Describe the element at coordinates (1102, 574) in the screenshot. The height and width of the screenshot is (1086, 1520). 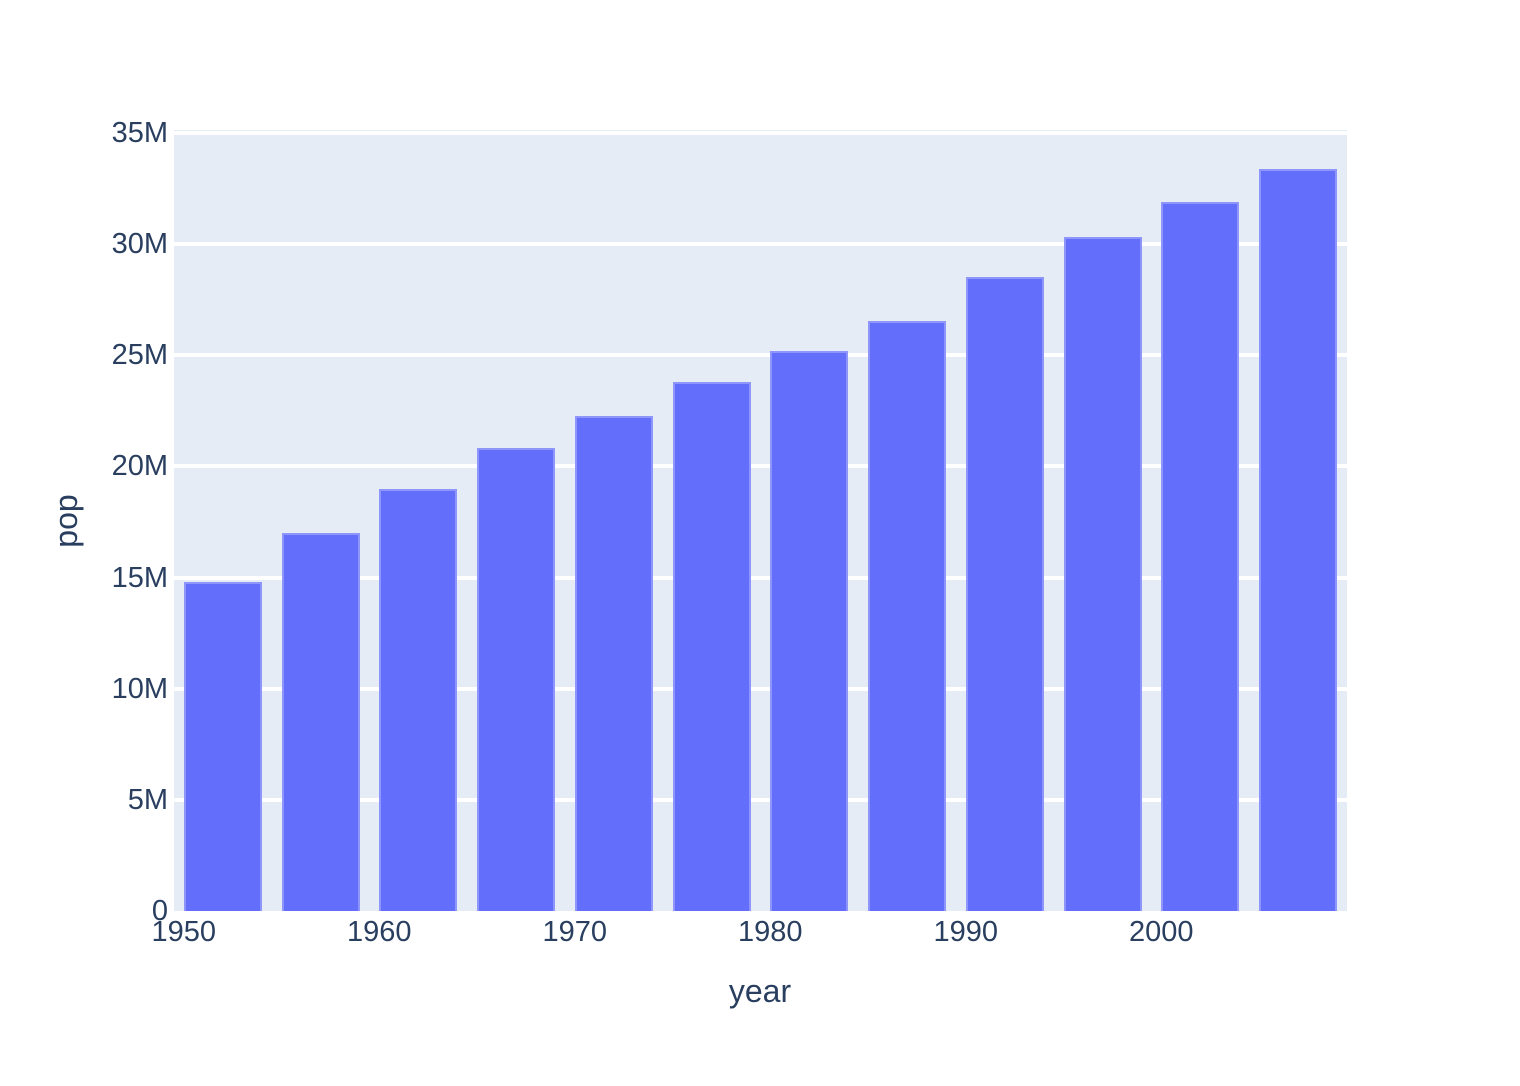
I see `bar-1997` at that location.